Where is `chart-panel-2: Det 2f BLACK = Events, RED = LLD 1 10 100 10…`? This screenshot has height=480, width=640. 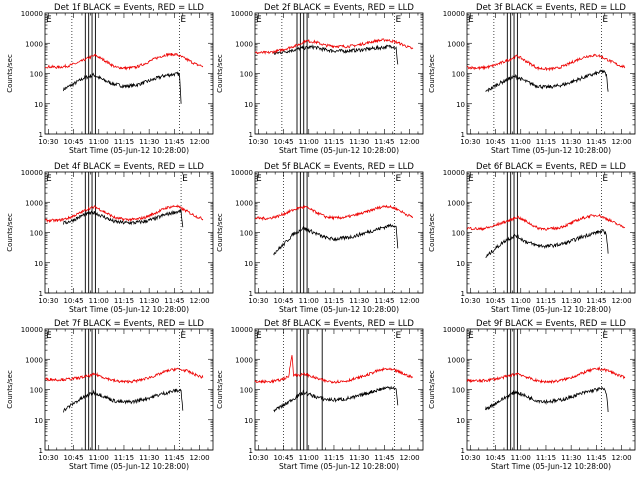 chart-panel-2: Det 2f BLACK = Events, RED = LLD 1 10 100 10… is located at coordinates (320, 79).